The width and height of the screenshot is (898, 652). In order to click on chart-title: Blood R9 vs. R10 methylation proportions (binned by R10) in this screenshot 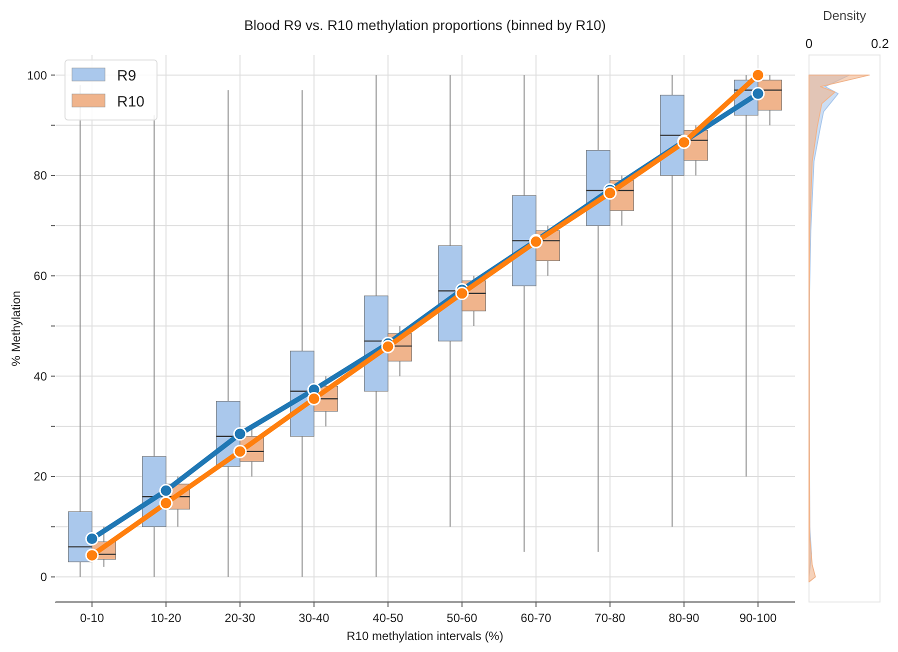, I will do `click(425, 25)`.